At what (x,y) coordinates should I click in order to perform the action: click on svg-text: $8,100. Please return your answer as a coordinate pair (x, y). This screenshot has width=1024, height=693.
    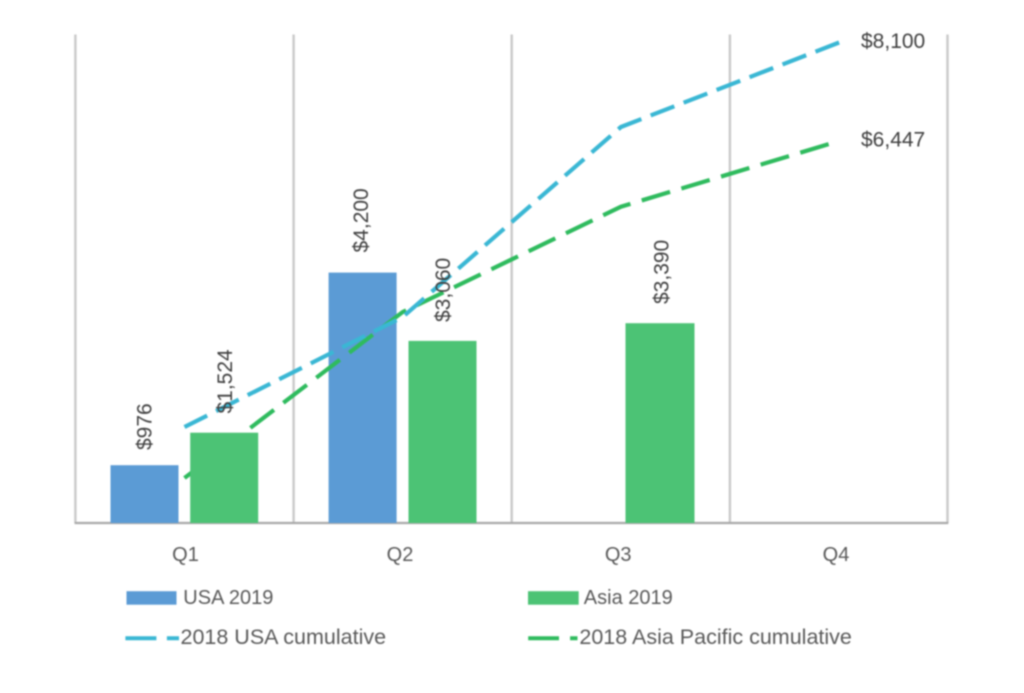
    Looking at the image, I should click on (893, 41).